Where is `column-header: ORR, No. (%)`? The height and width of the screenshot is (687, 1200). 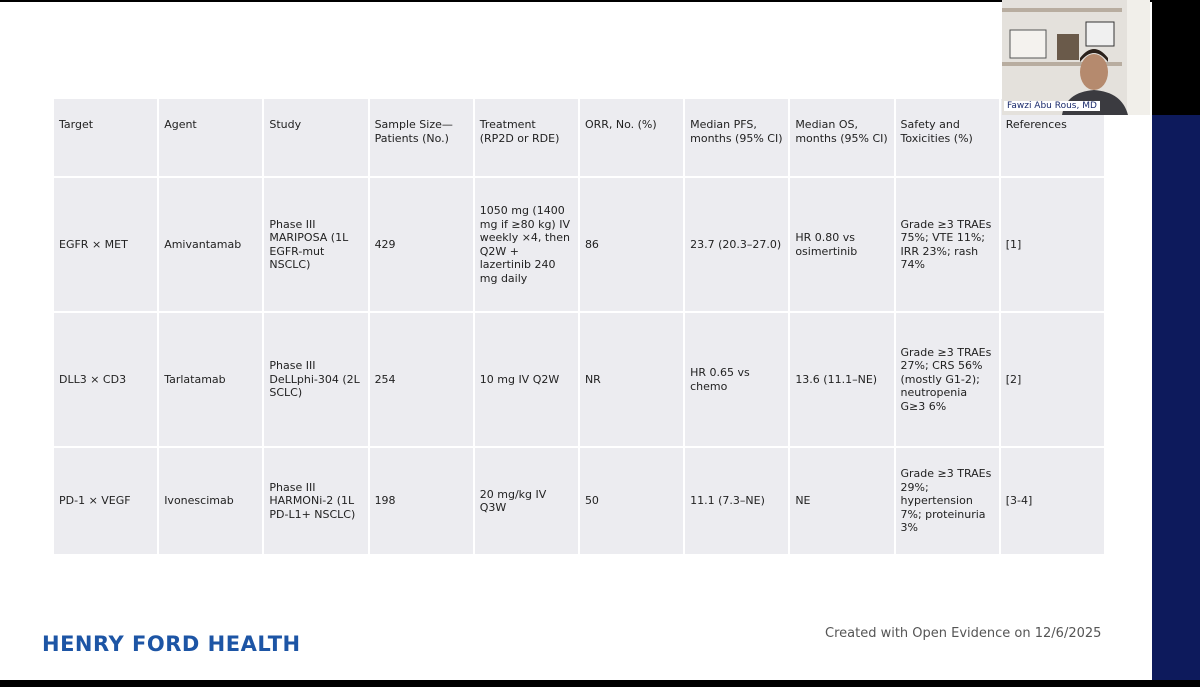 column-header: ORR, No. (%) is located at coordinates (631, 137).